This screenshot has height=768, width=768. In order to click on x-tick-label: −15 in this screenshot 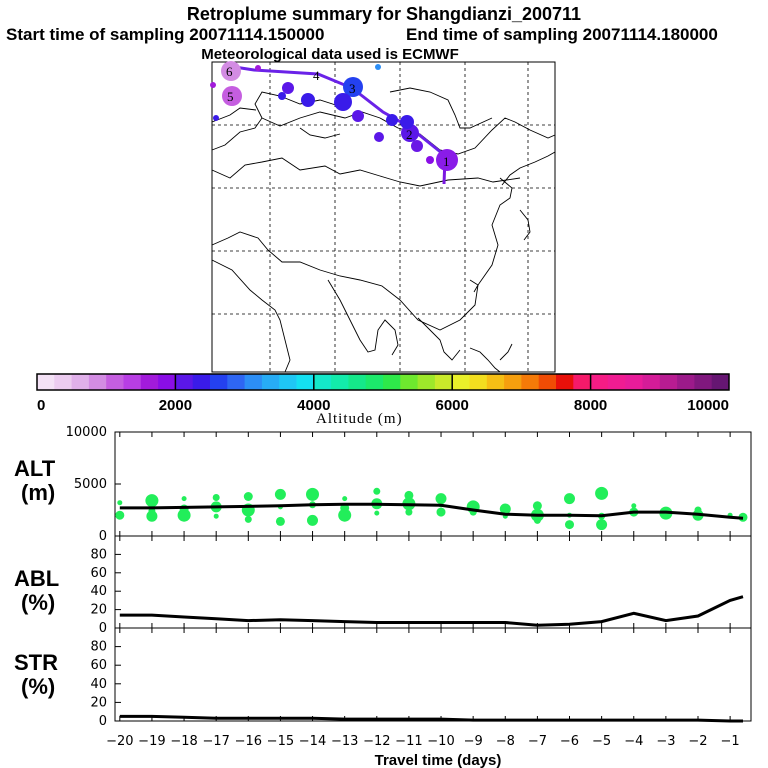, I will do `click(280, 741)`.